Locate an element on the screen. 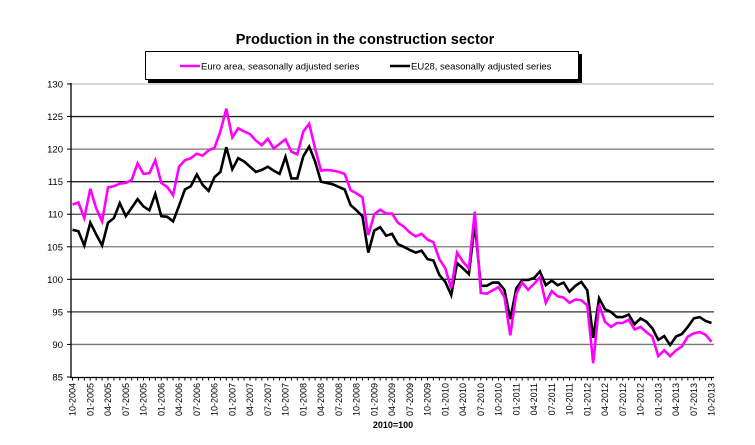 The width and height of the screenshot is (755, 445). y-tick-label: 90 is located at coordinates (57, 345).